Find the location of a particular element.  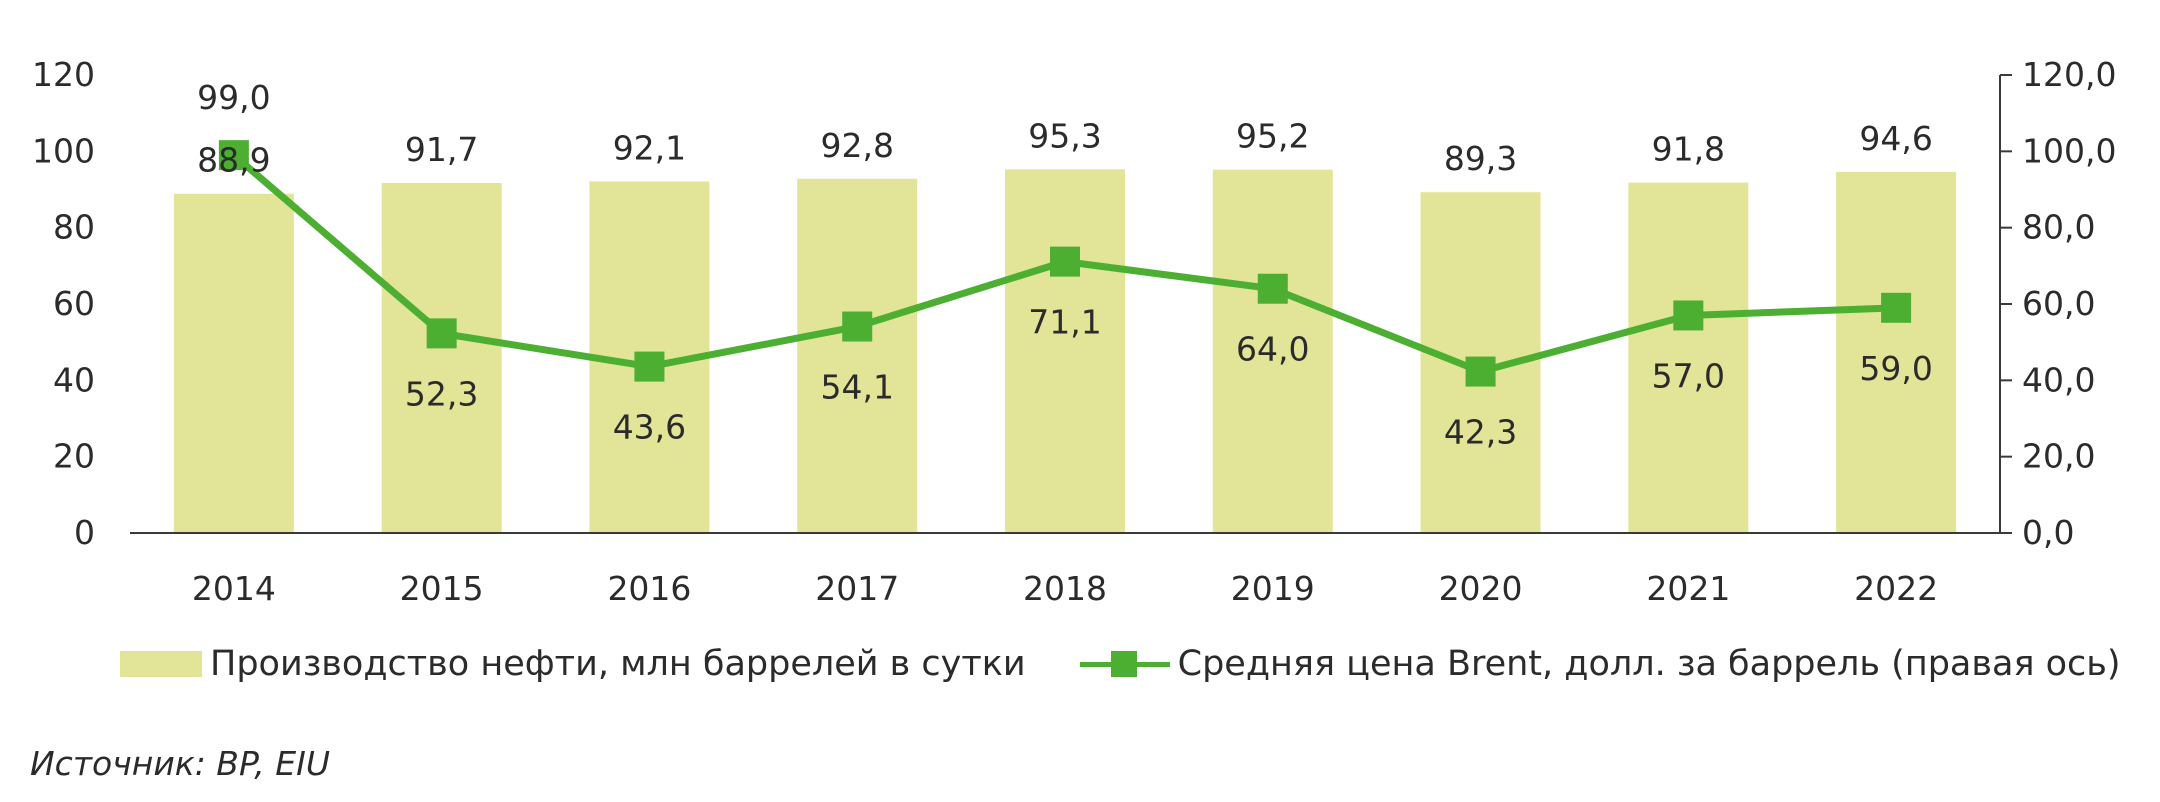

price-data-label: 42,3 is located at coordinates (1480, 432).